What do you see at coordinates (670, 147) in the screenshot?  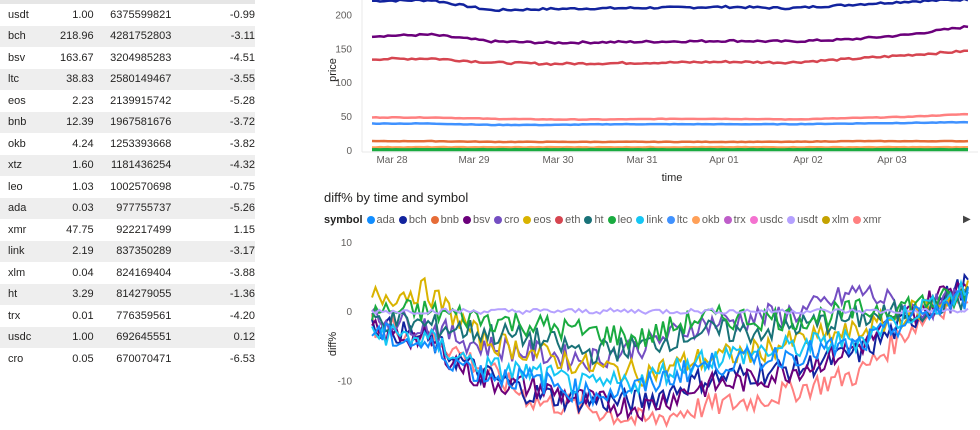 I see `series-line-okb` at bounding box center [670, 147].